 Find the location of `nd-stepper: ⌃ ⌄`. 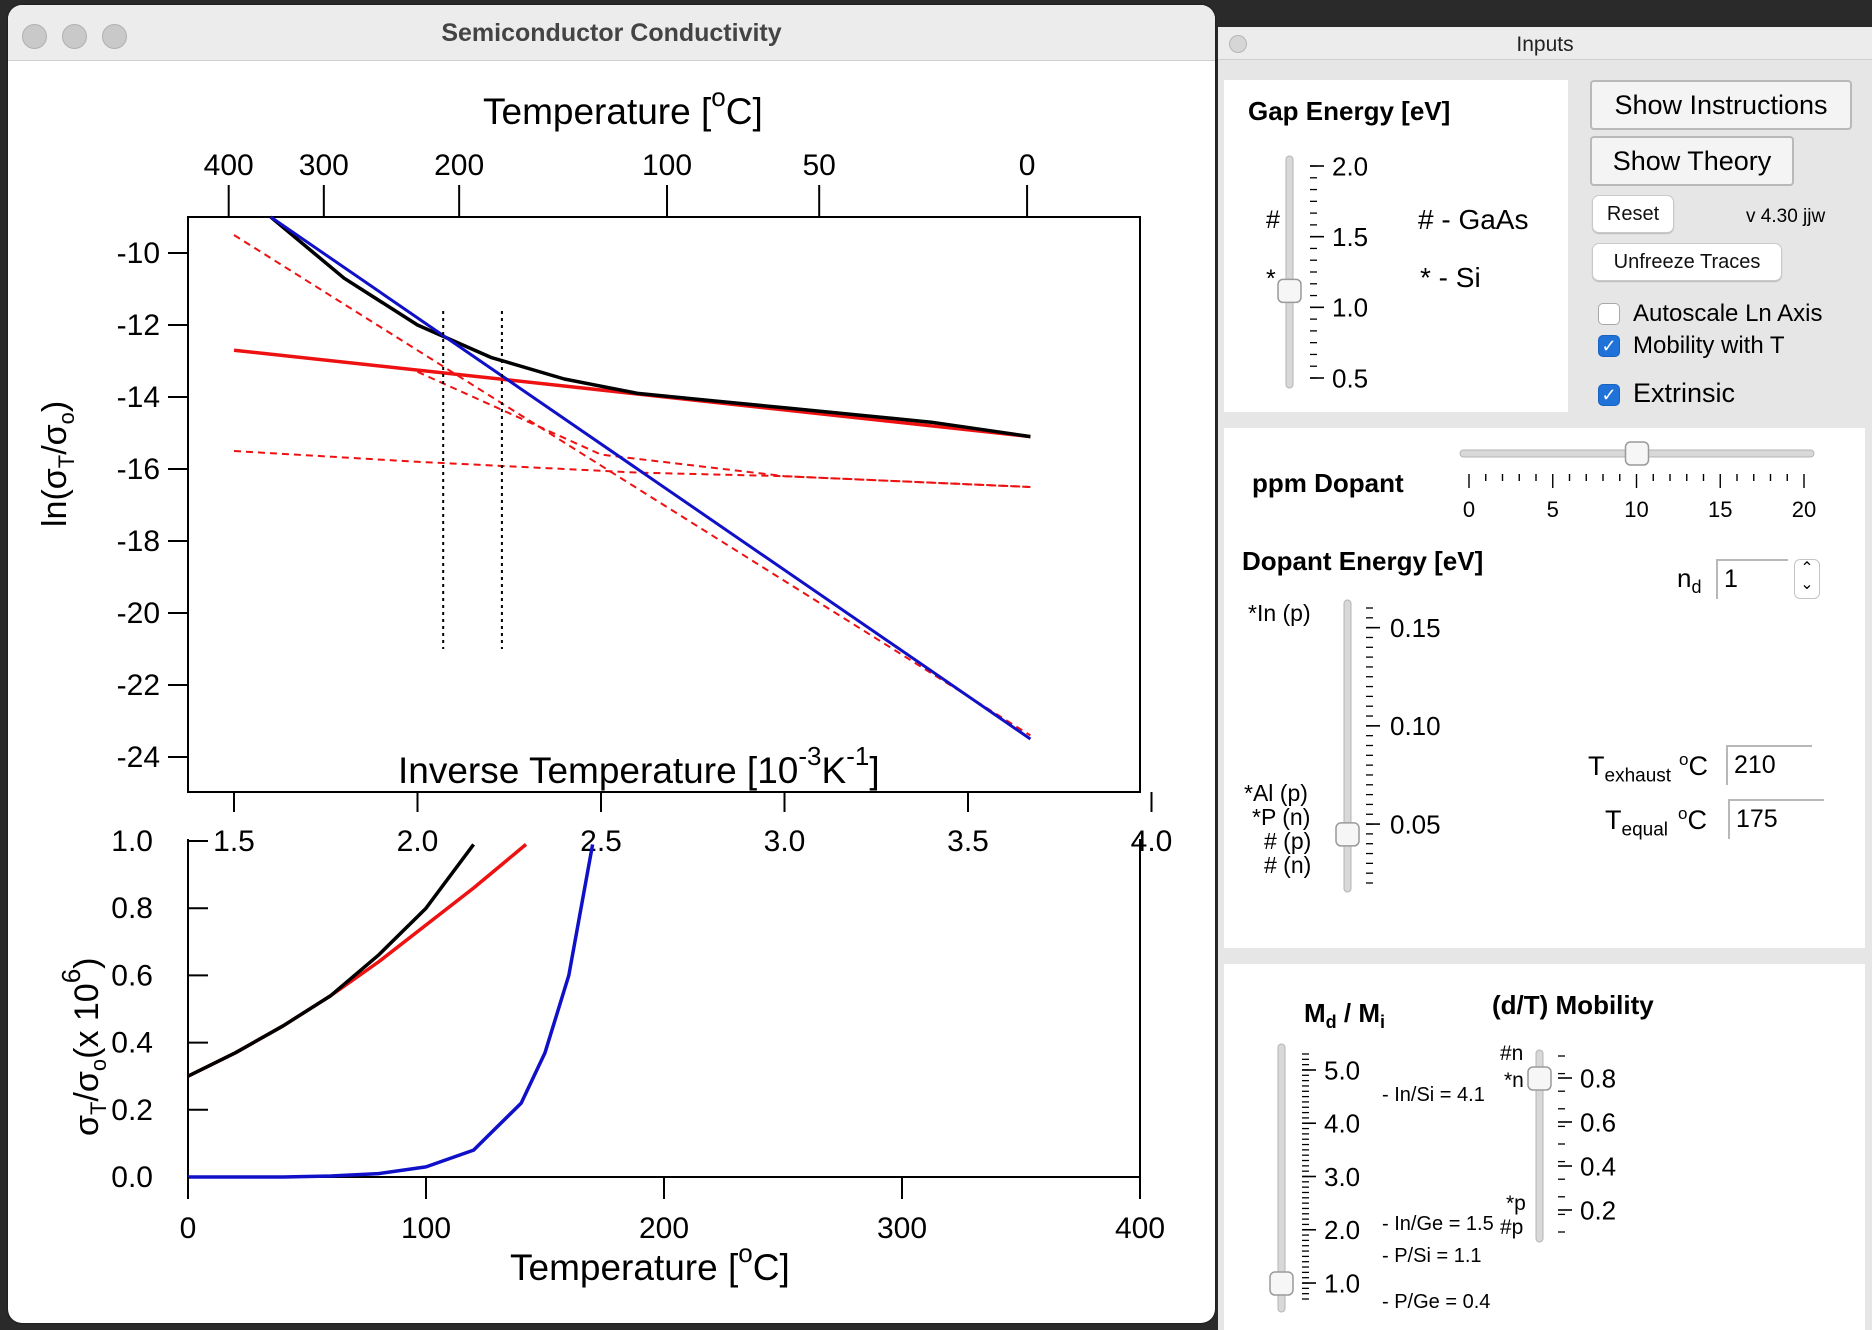

nd-stepper: ⌃ ⌄ is located at coordinates (1807, 579).